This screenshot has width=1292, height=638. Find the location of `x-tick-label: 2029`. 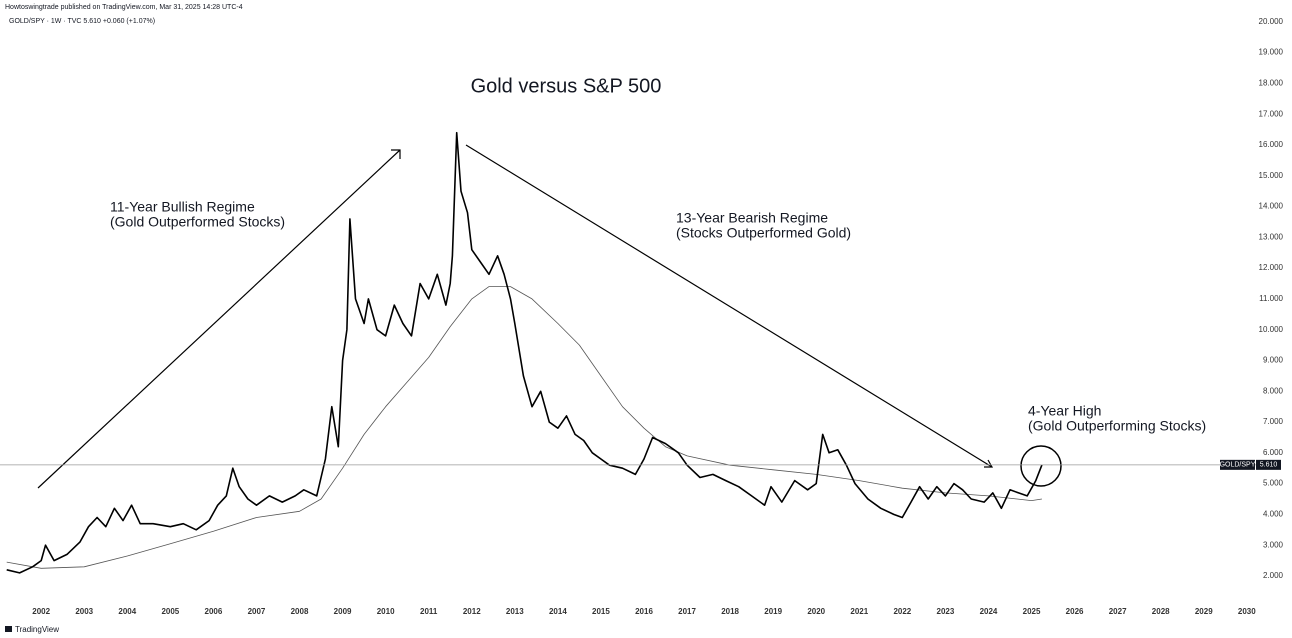

x-tick-label: 2029 is located at coordinates (1204, 611).